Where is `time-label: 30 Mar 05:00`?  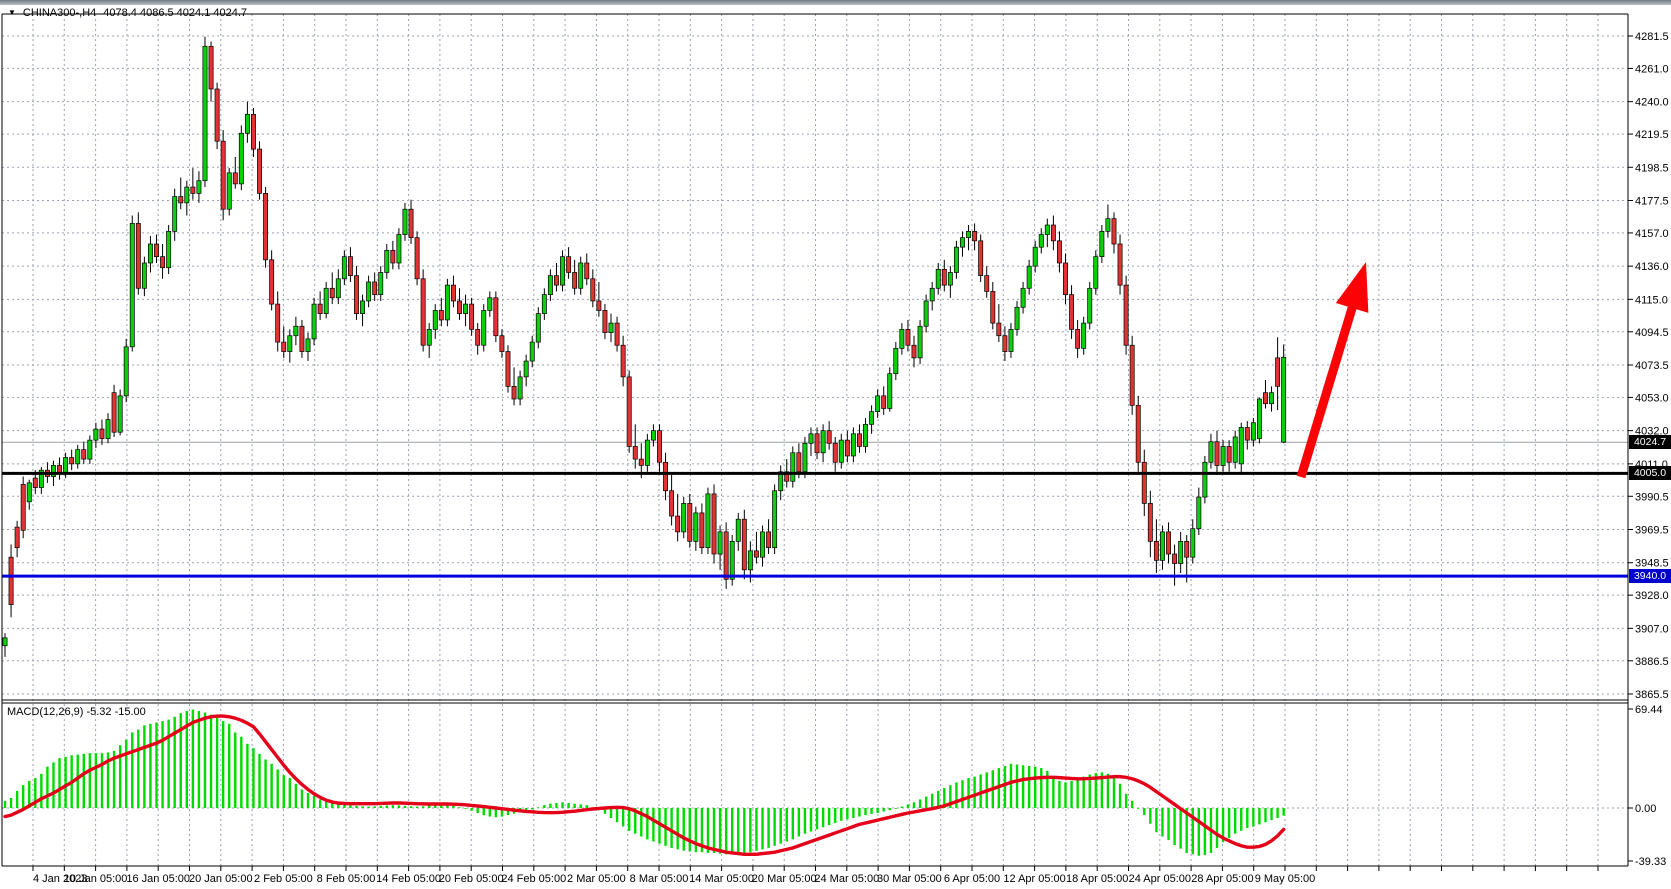
time-label: 30 Mar 05:00 is located at coordinates (909, 879).